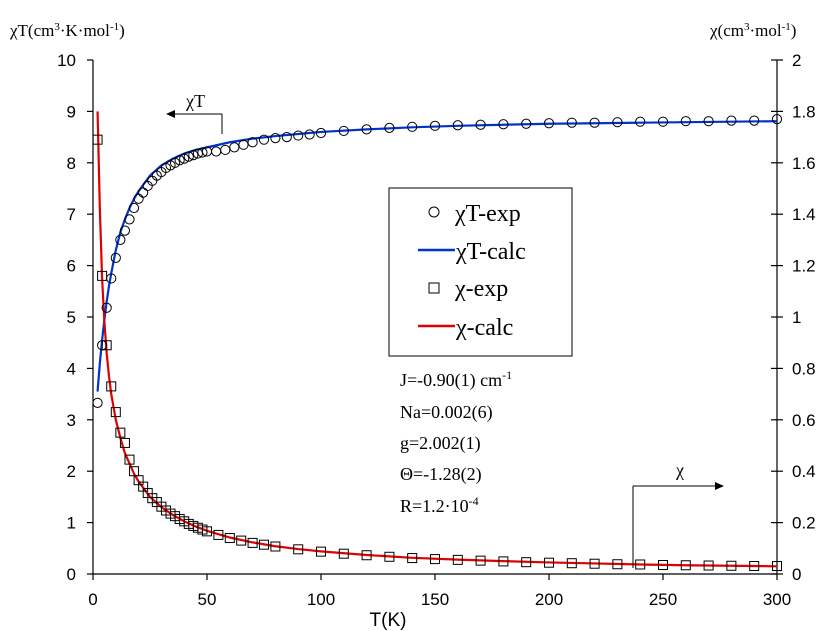 The image size is (838, 631). What do you see at coordinates (71, 111) in the screenshot?
I see `y-left-tick-label: 9` at bounding box center [71, 111].